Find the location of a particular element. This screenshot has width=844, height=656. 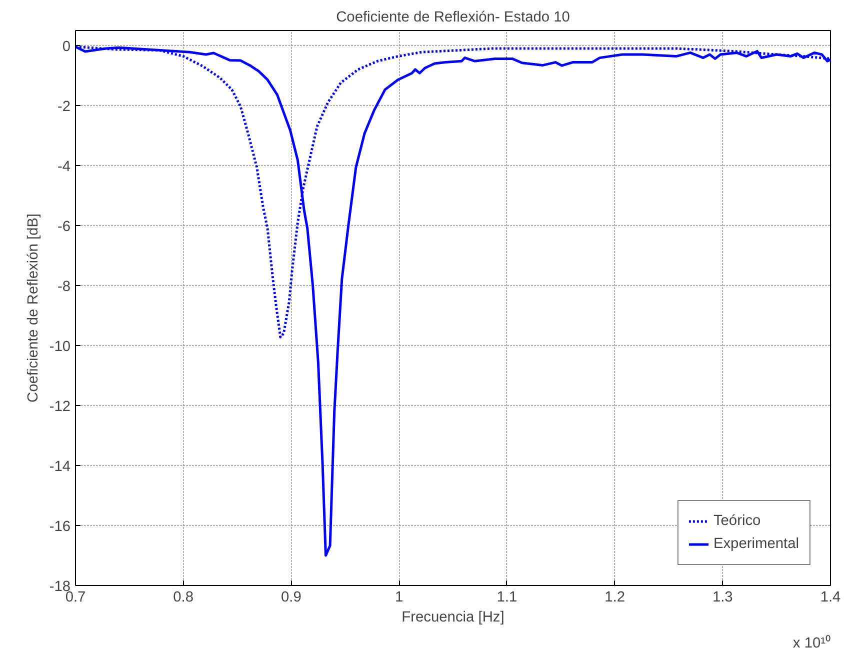

y-axis-title: Coeficiente de Reflexión [dB] is located at coordinates (33, 308).